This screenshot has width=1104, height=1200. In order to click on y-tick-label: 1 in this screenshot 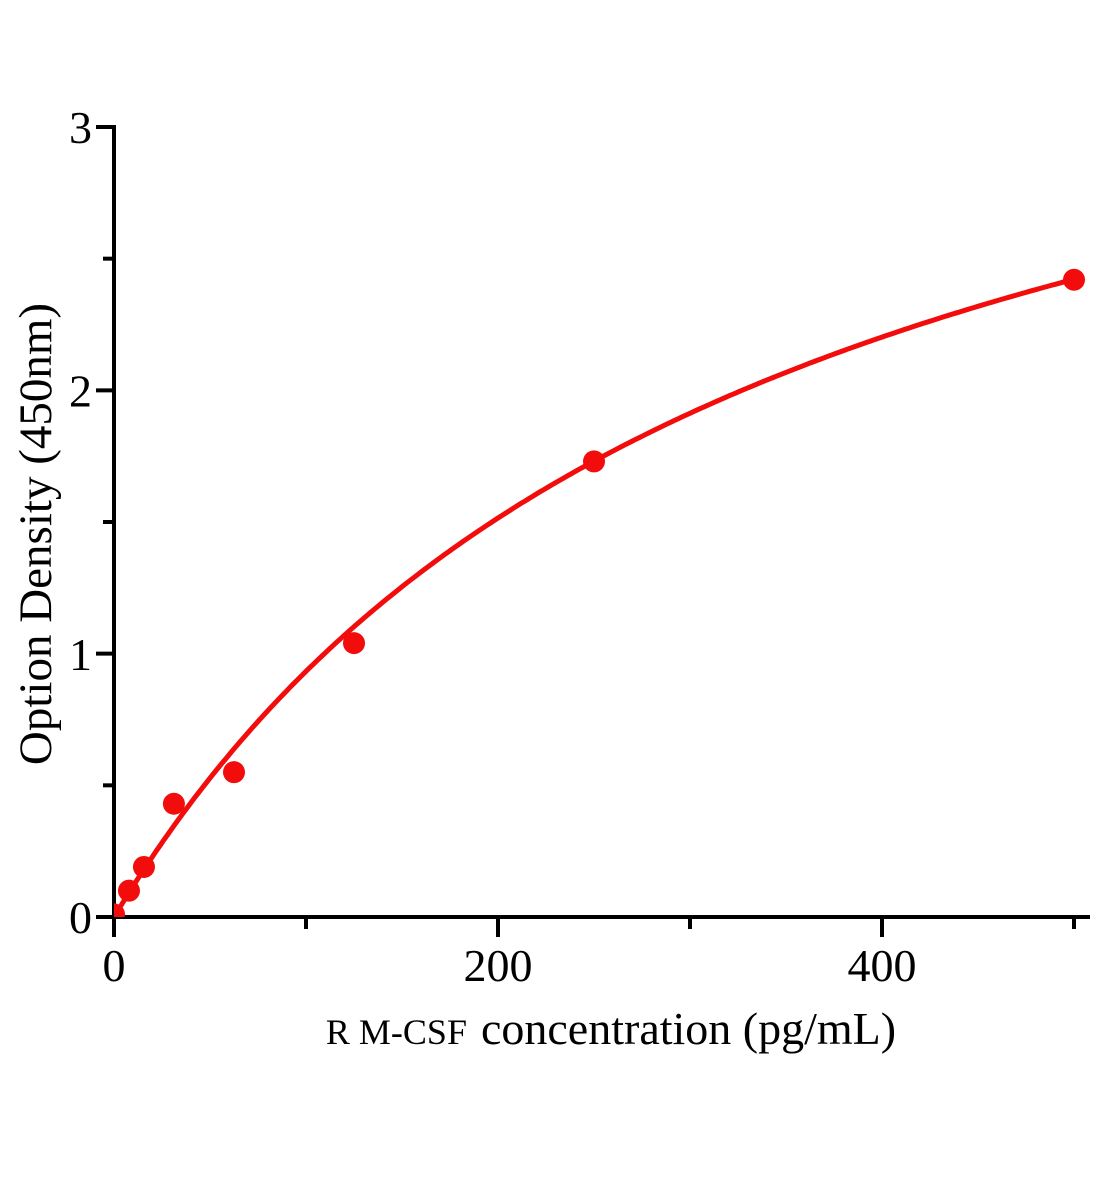, I will do `click(80, 654)`.